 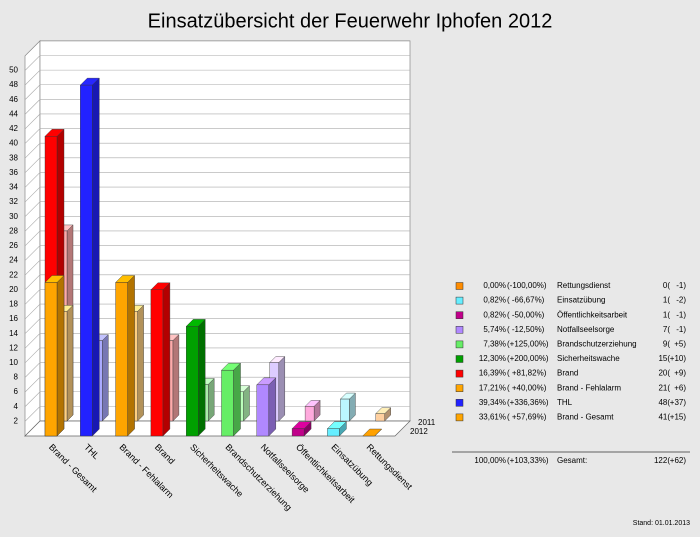 What do you see at coordinates (584, 285) in the screenshot?
I see `table-name: Rettungsdienst` at bounding box center [584, 285].